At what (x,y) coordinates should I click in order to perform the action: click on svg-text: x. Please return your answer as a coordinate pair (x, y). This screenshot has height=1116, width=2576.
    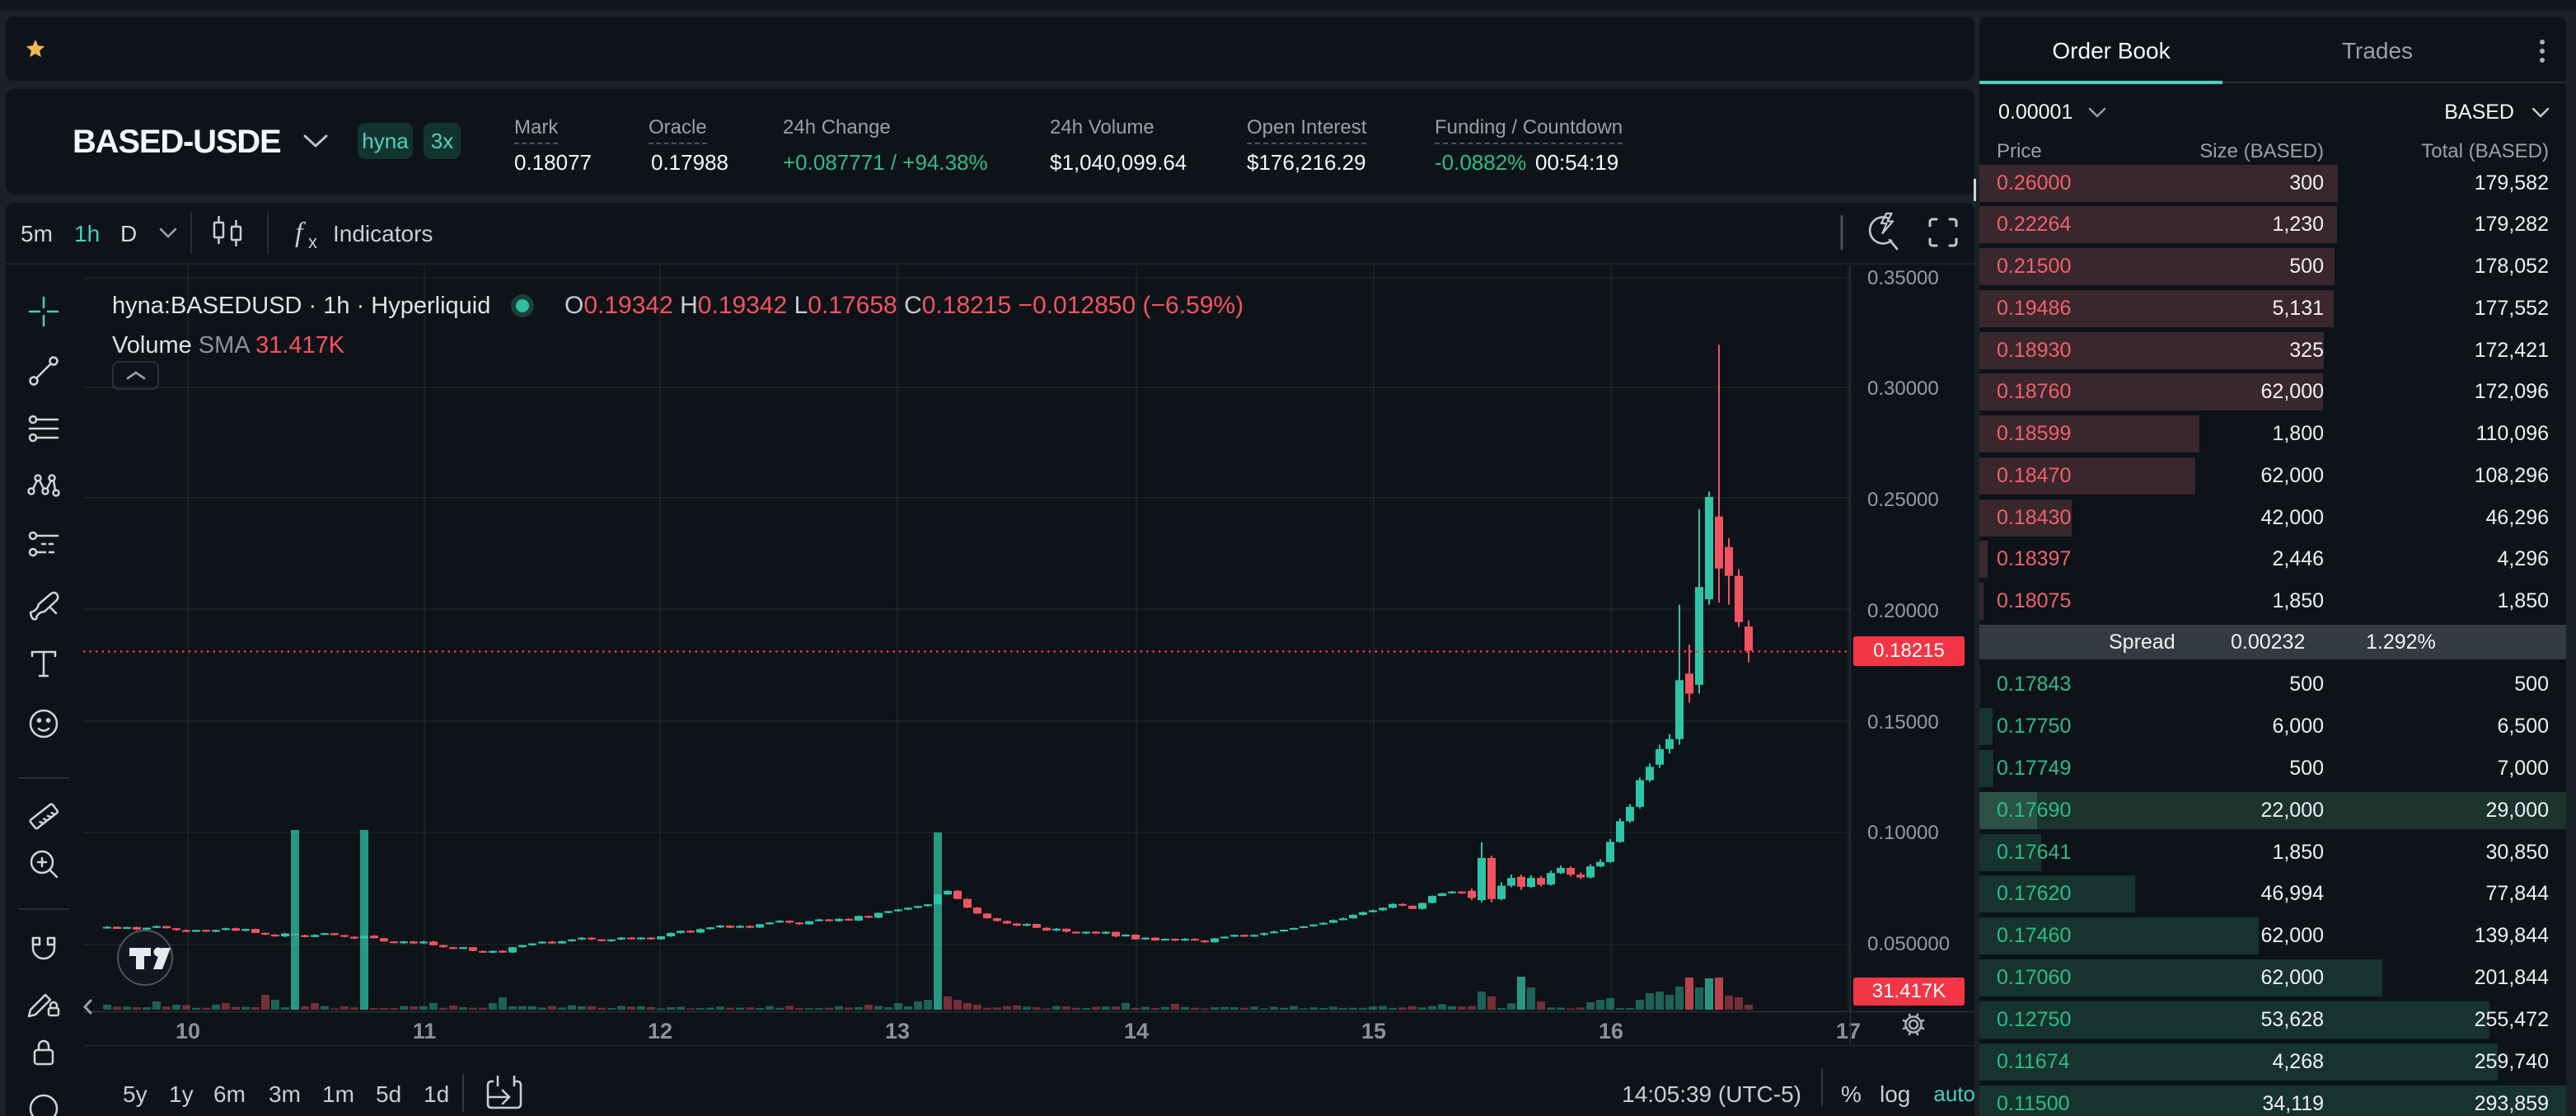
    Looking at the image, I should click on (312, 242).